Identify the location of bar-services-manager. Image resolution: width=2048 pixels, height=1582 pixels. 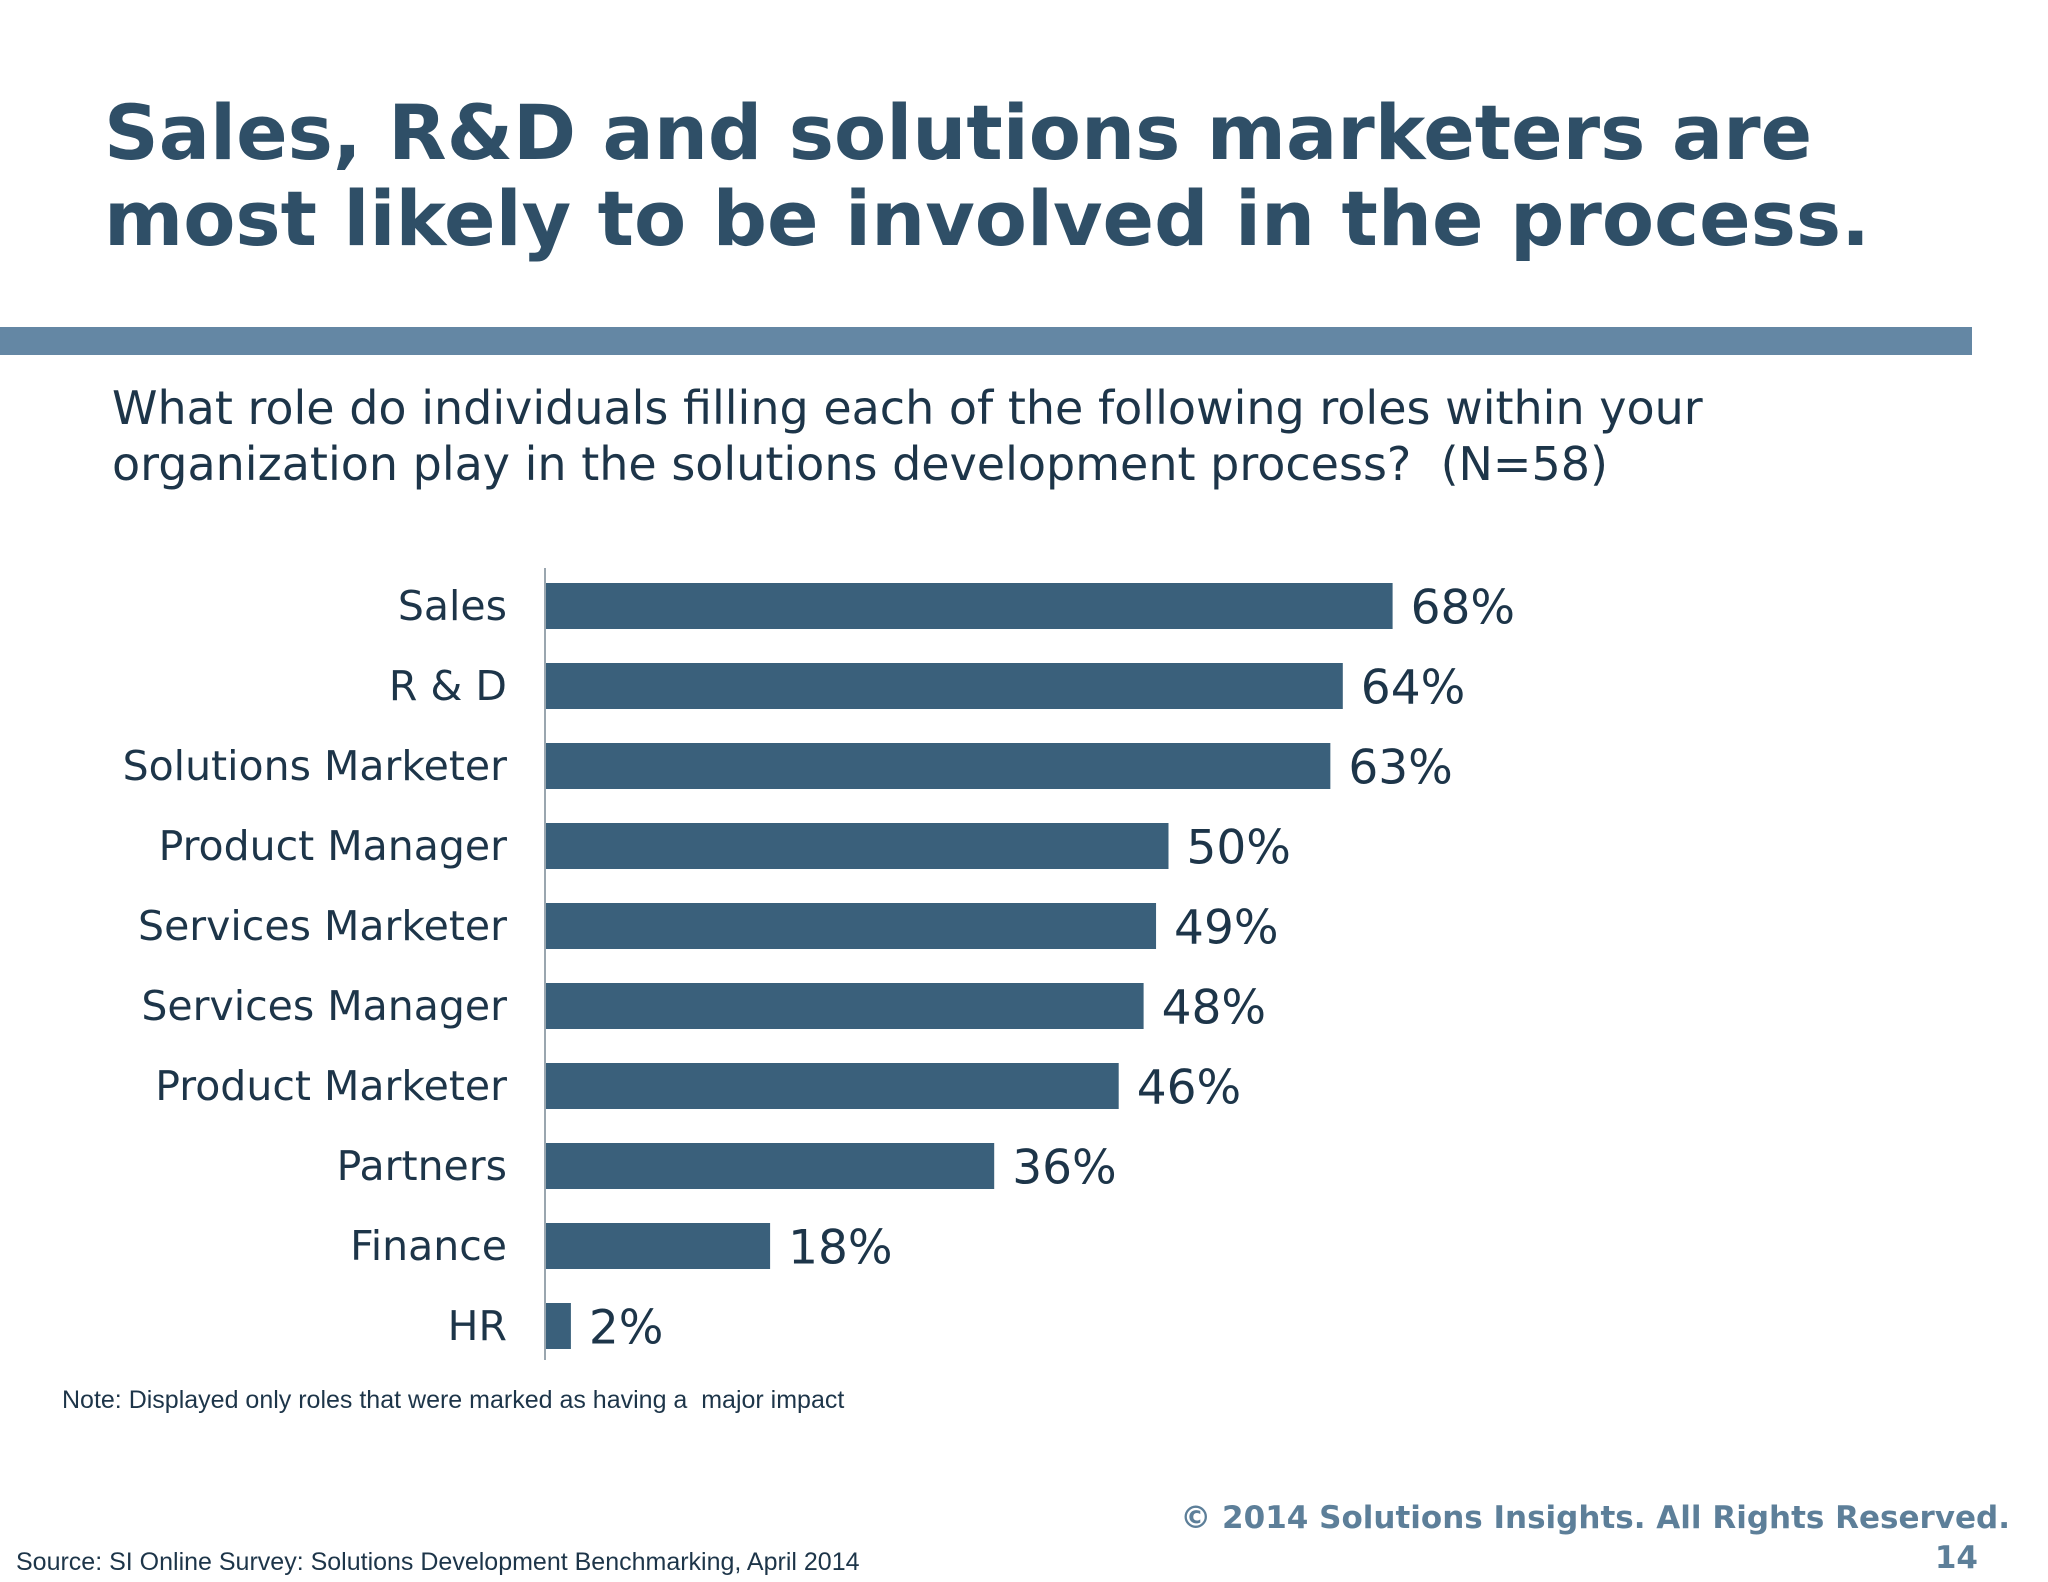
(845, 1006).